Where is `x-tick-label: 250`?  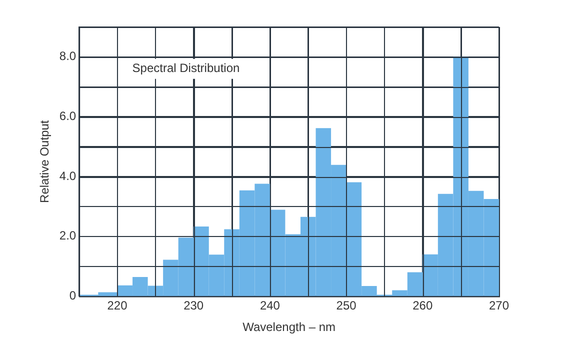
x-tick-label: 250 is located at coordinates (346, 305).